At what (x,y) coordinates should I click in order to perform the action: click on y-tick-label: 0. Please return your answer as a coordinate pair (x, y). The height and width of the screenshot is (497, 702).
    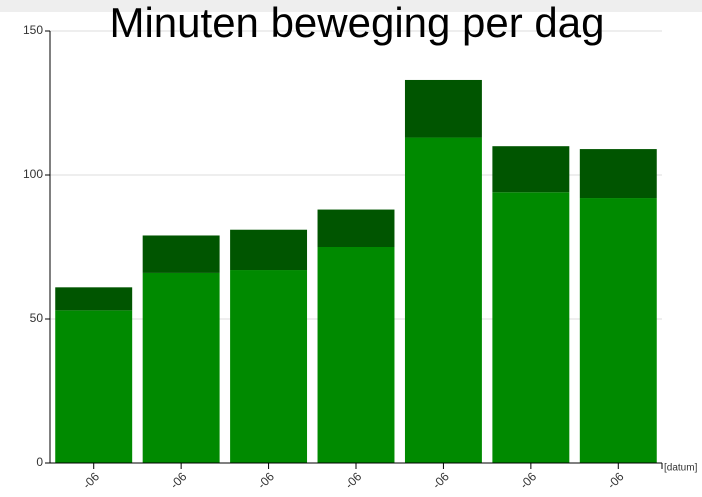
    Looking at the image, I should click on (39, 462).